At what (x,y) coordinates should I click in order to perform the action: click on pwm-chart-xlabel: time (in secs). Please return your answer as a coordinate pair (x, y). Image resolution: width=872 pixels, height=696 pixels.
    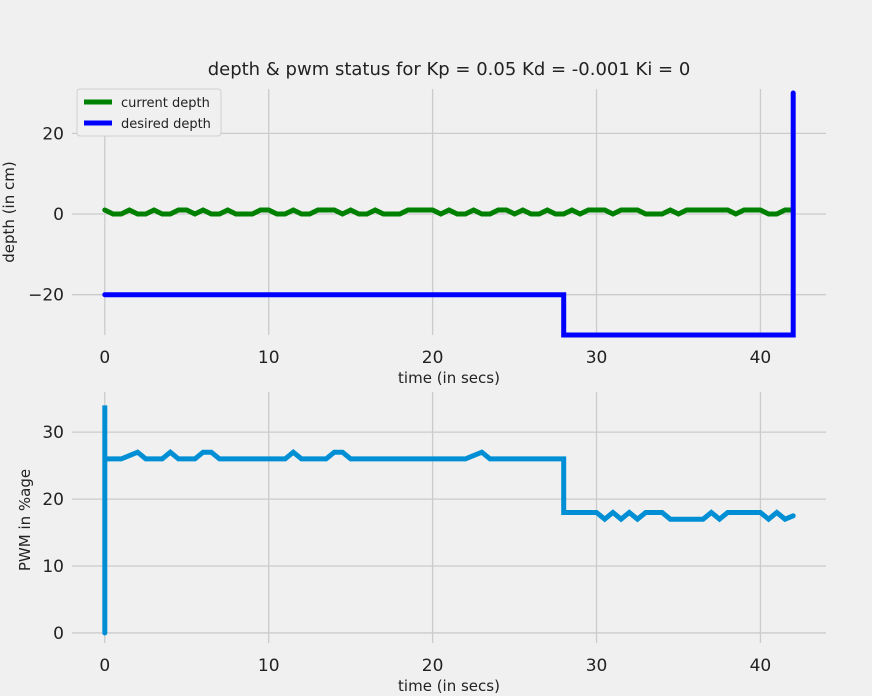
    Looking at the image, I should click on (449, 686).